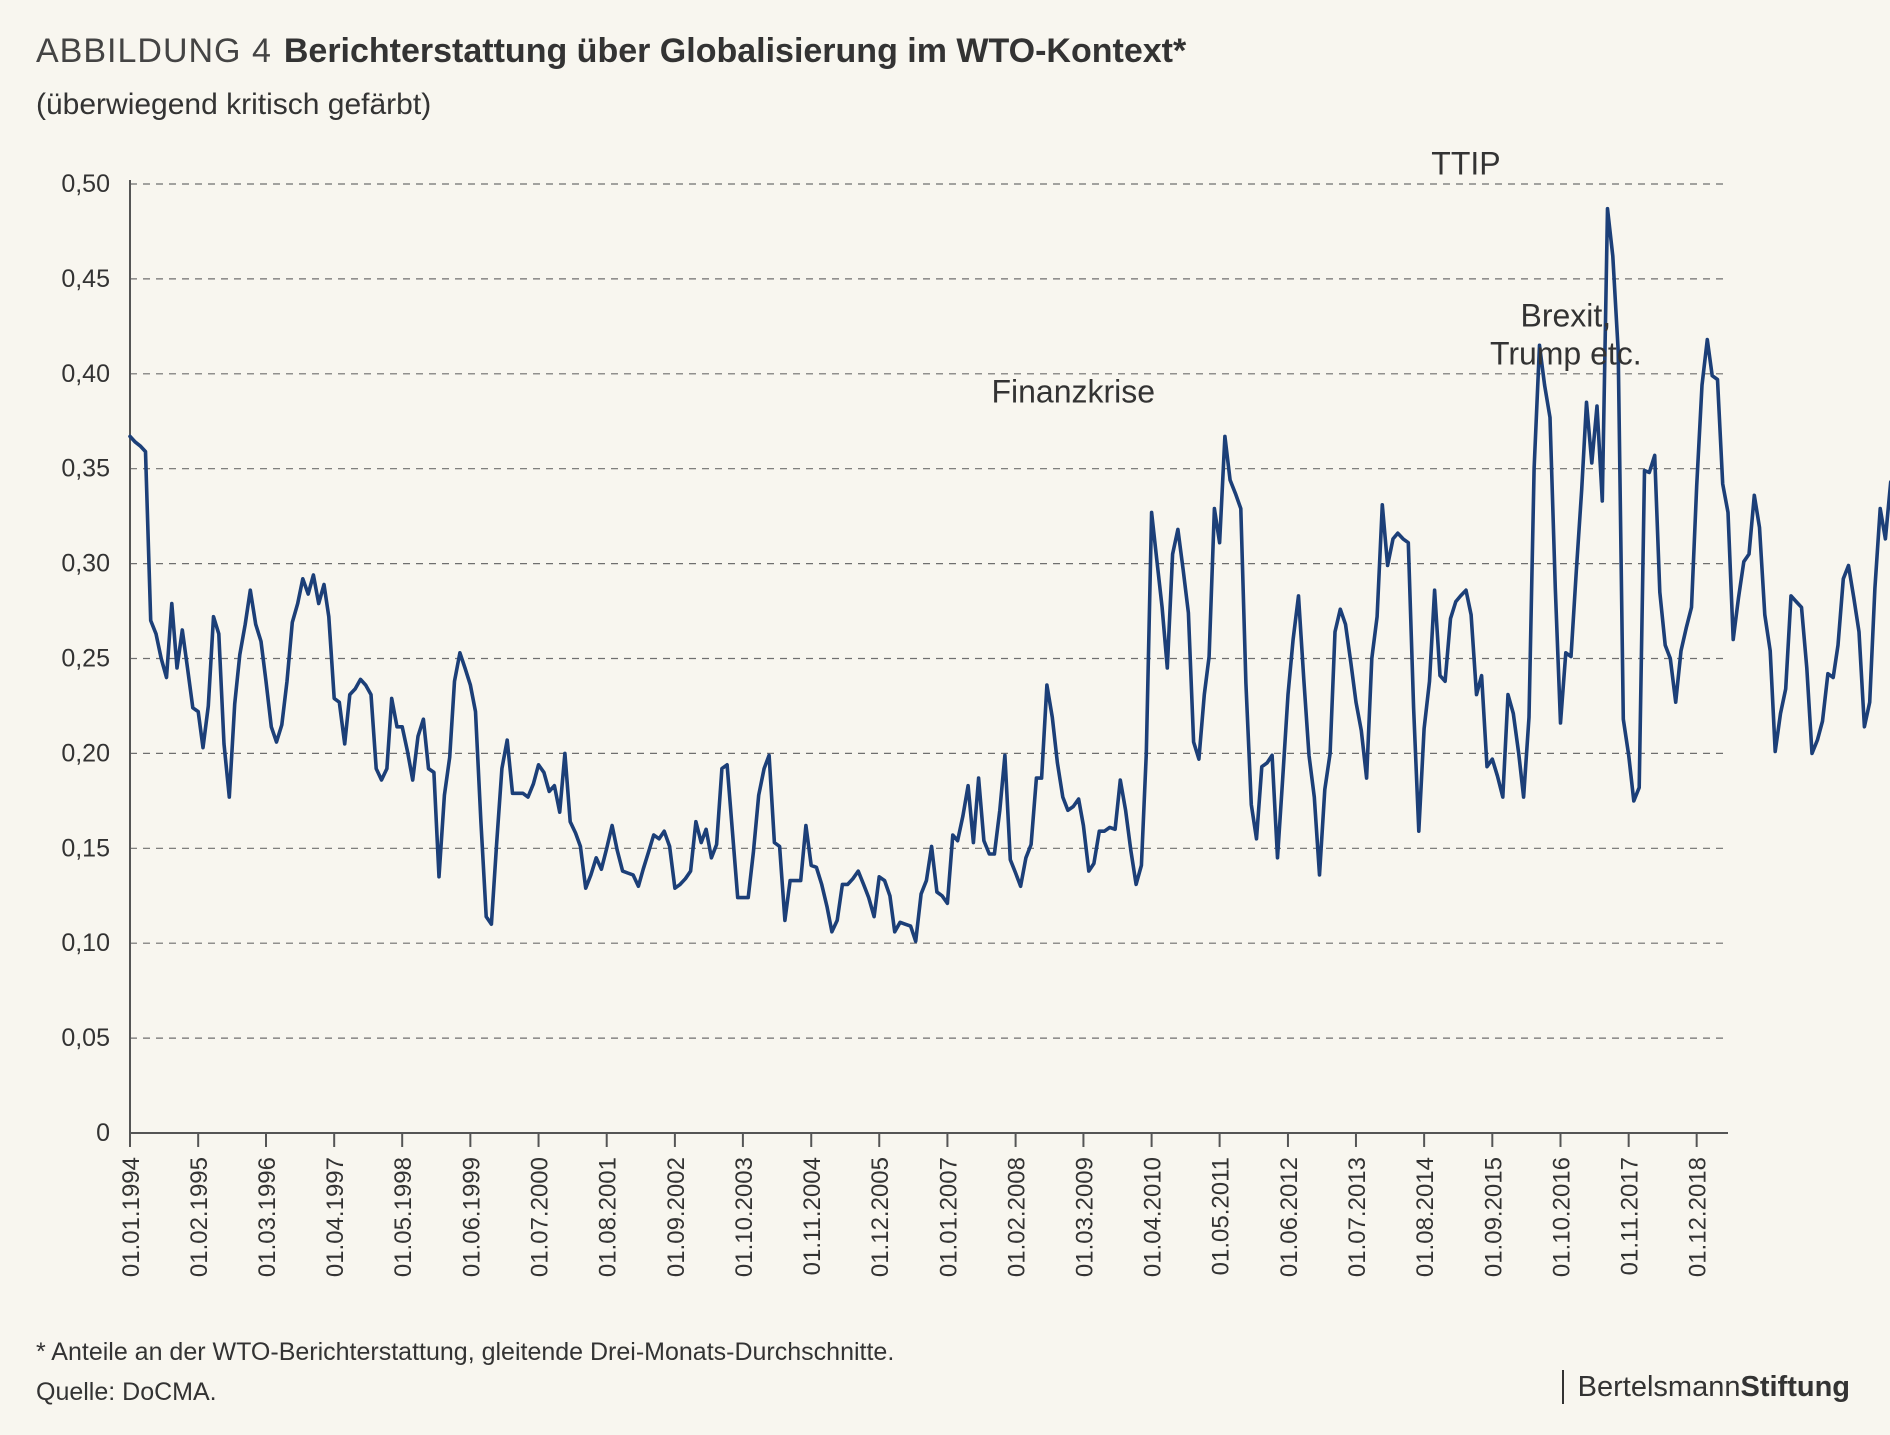 This screenshot has height=1435, width=1890. I want to click on y-tick-label: 0,05, so click(85, 1038).